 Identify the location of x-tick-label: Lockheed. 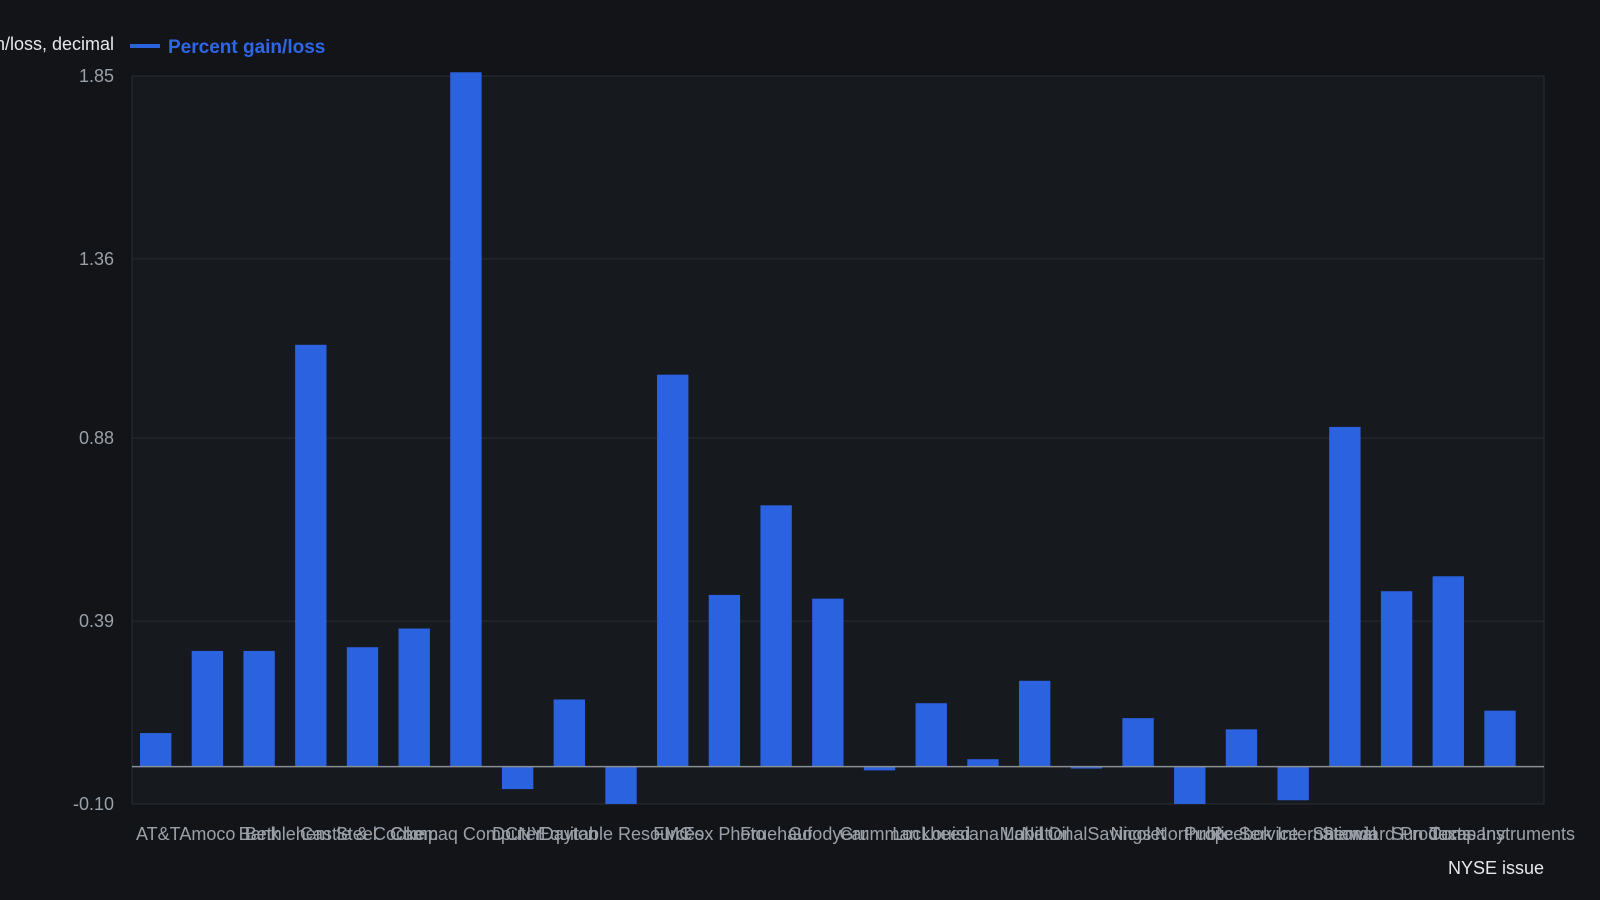
(931, 834).